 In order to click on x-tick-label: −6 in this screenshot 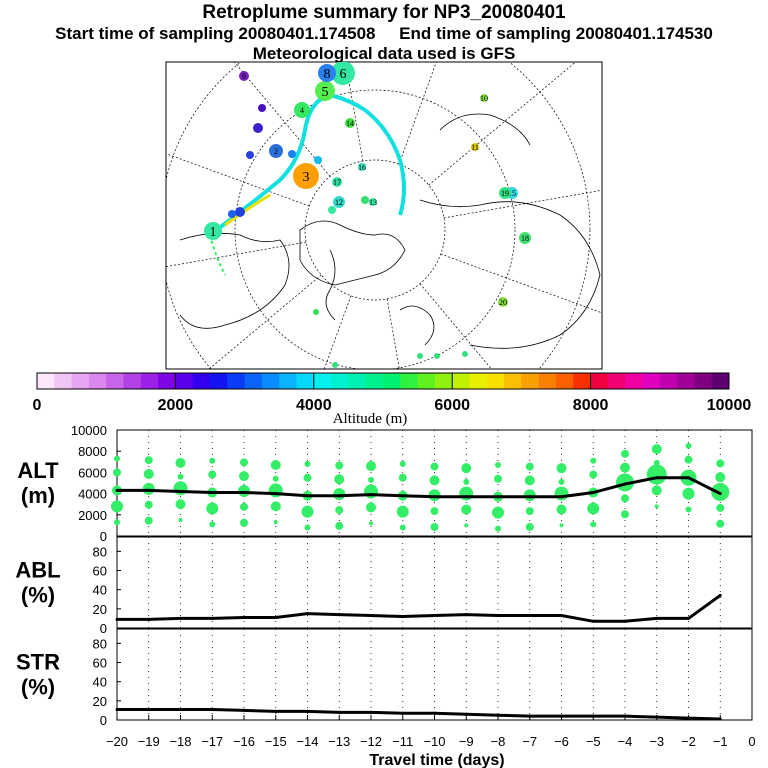, I will do `click(561, 741)`.